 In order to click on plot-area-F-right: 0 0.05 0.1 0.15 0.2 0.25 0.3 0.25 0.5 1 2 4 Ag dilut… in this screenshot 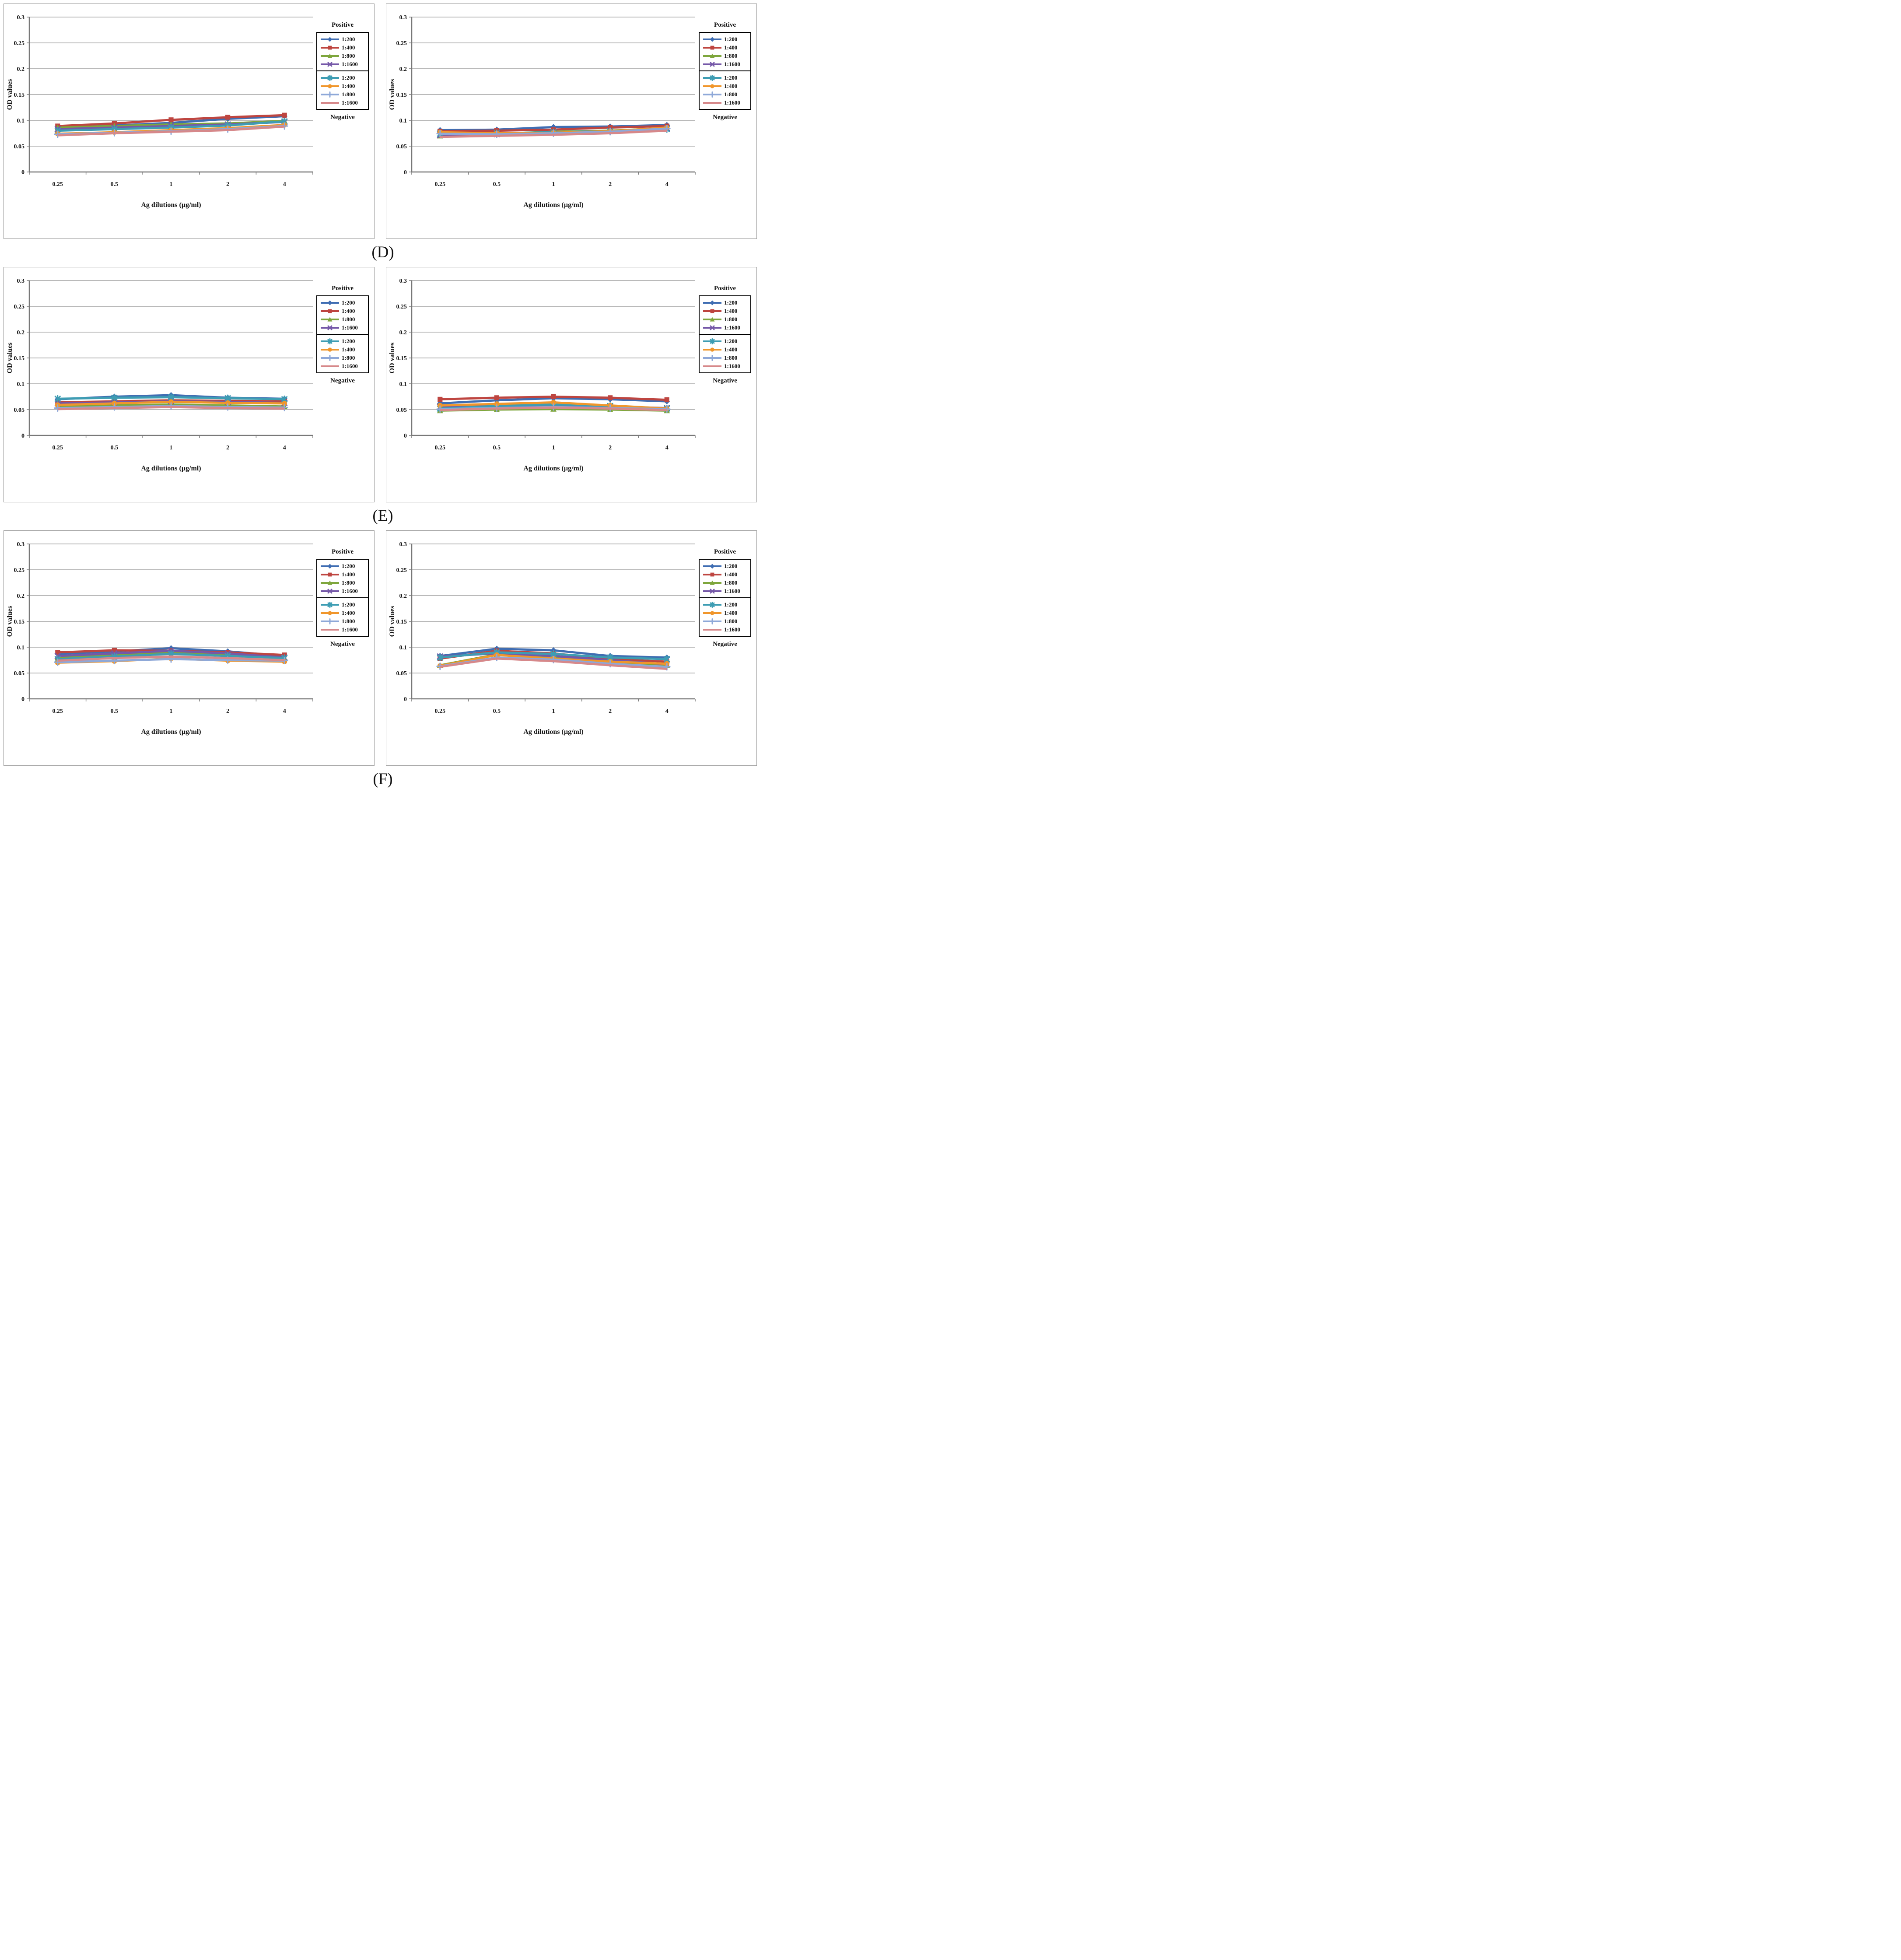, I will do `click(542, 638)`.